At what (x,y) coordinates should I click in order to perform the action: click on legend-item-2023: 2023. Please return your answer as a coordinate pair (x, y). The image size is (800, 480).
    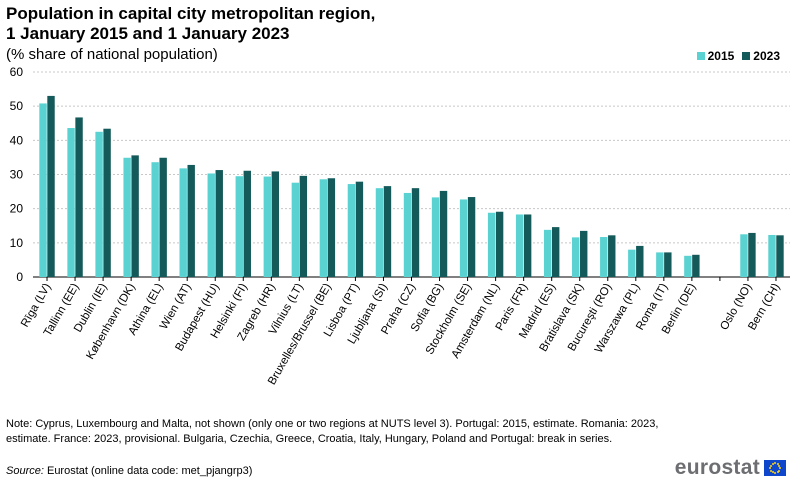
    Looking at the image, I should click on (761, 56).